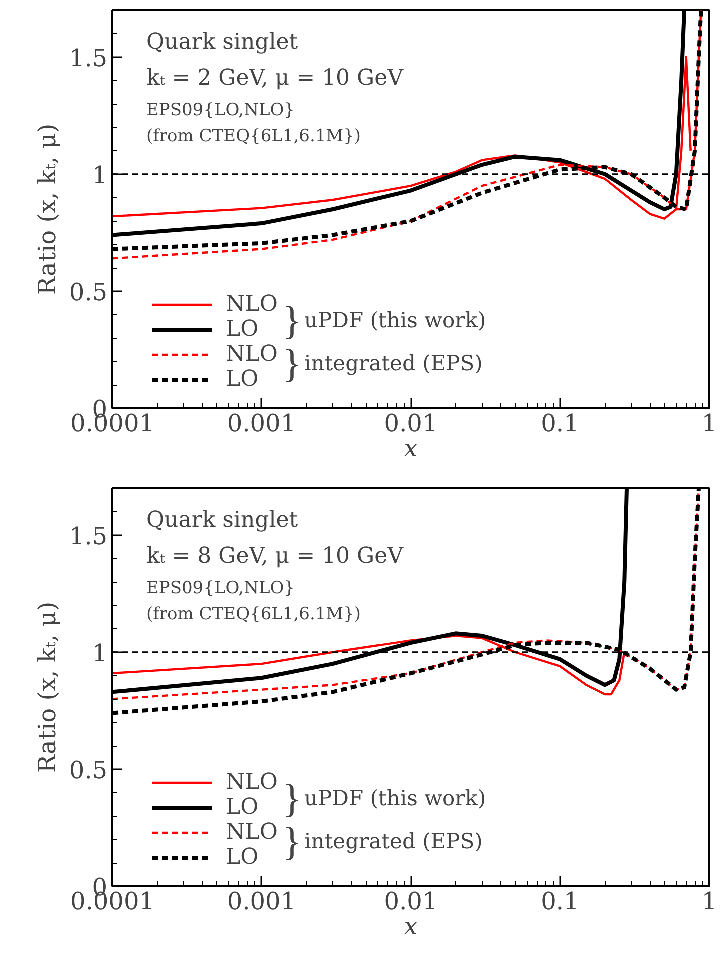 This screenshot has width=723, height=960. What do you see at coordinates (275, 78) in the screenshot?
I see `annotation: kₜ = 2 GeV, μ = 10 GeV` at bounding box center [275, 78].